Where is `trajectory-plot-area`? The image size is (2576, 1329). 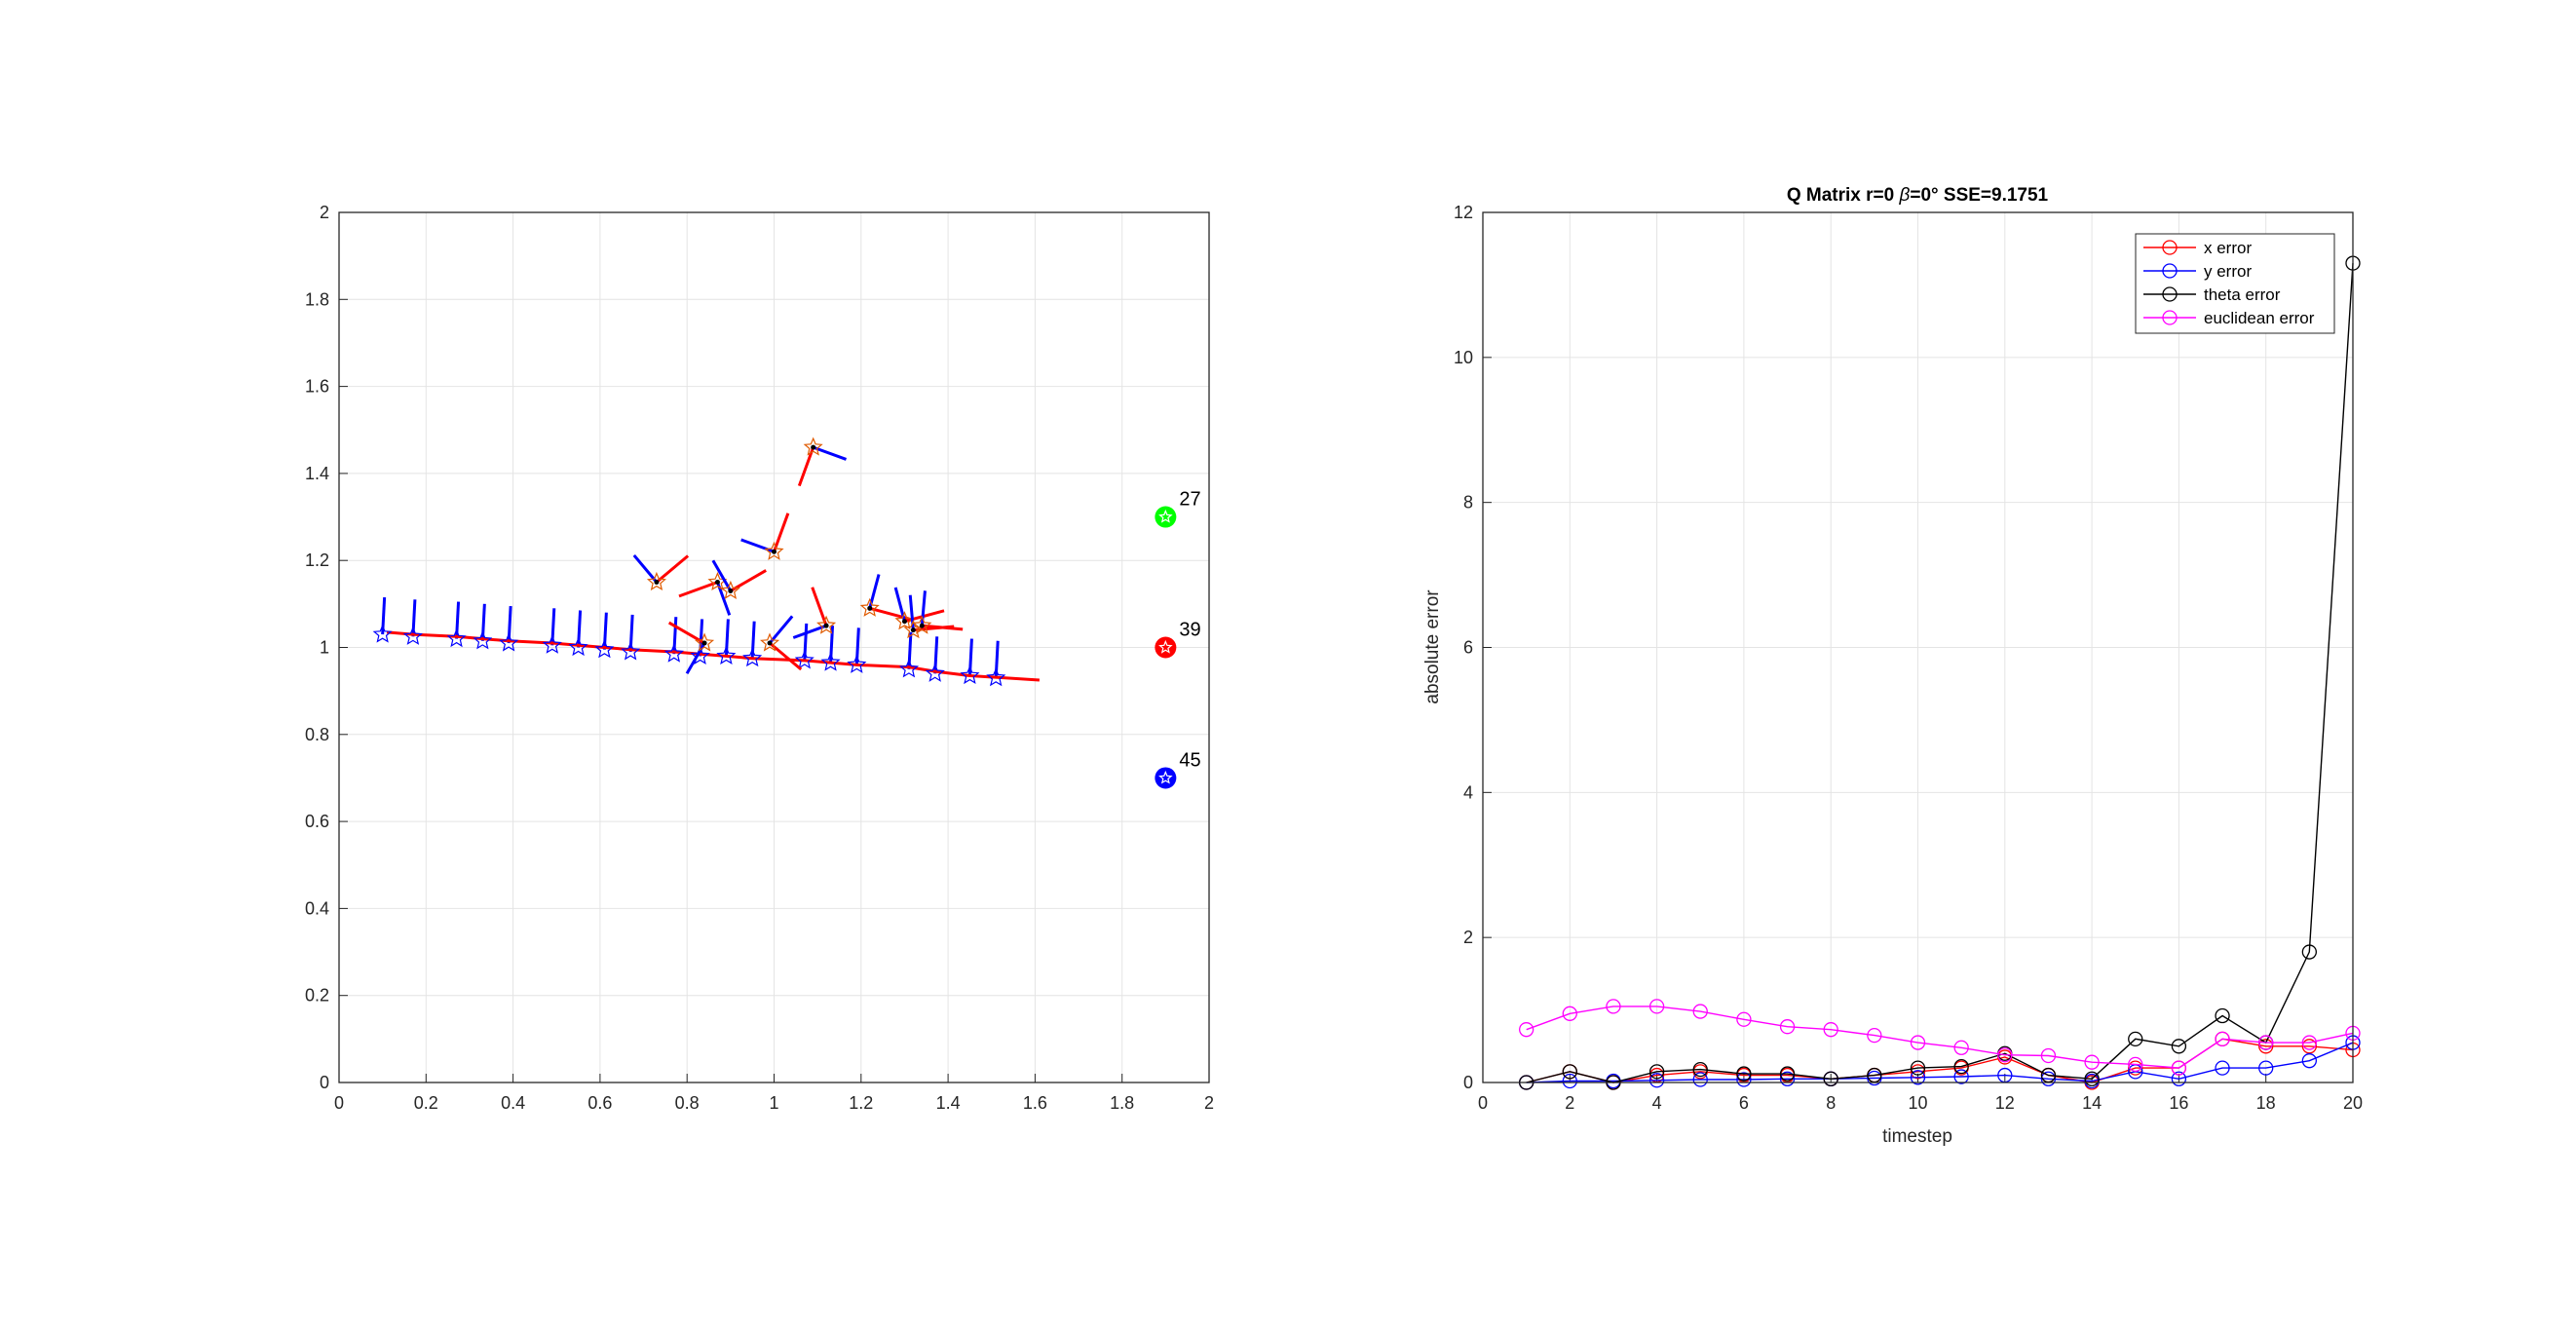
trajectory-plot-area is located at coordinates (706, 562).